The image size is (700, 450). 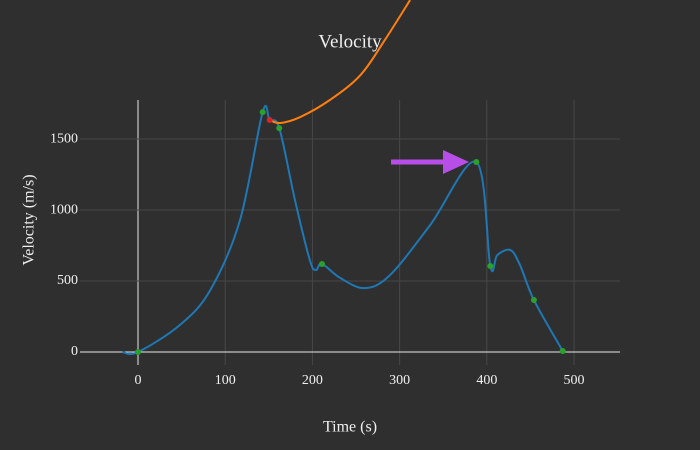 What do you see at coordinates (574, 380) in the screenshot?
I see `x-tick-label: 500` at bounding box center [574, 380].